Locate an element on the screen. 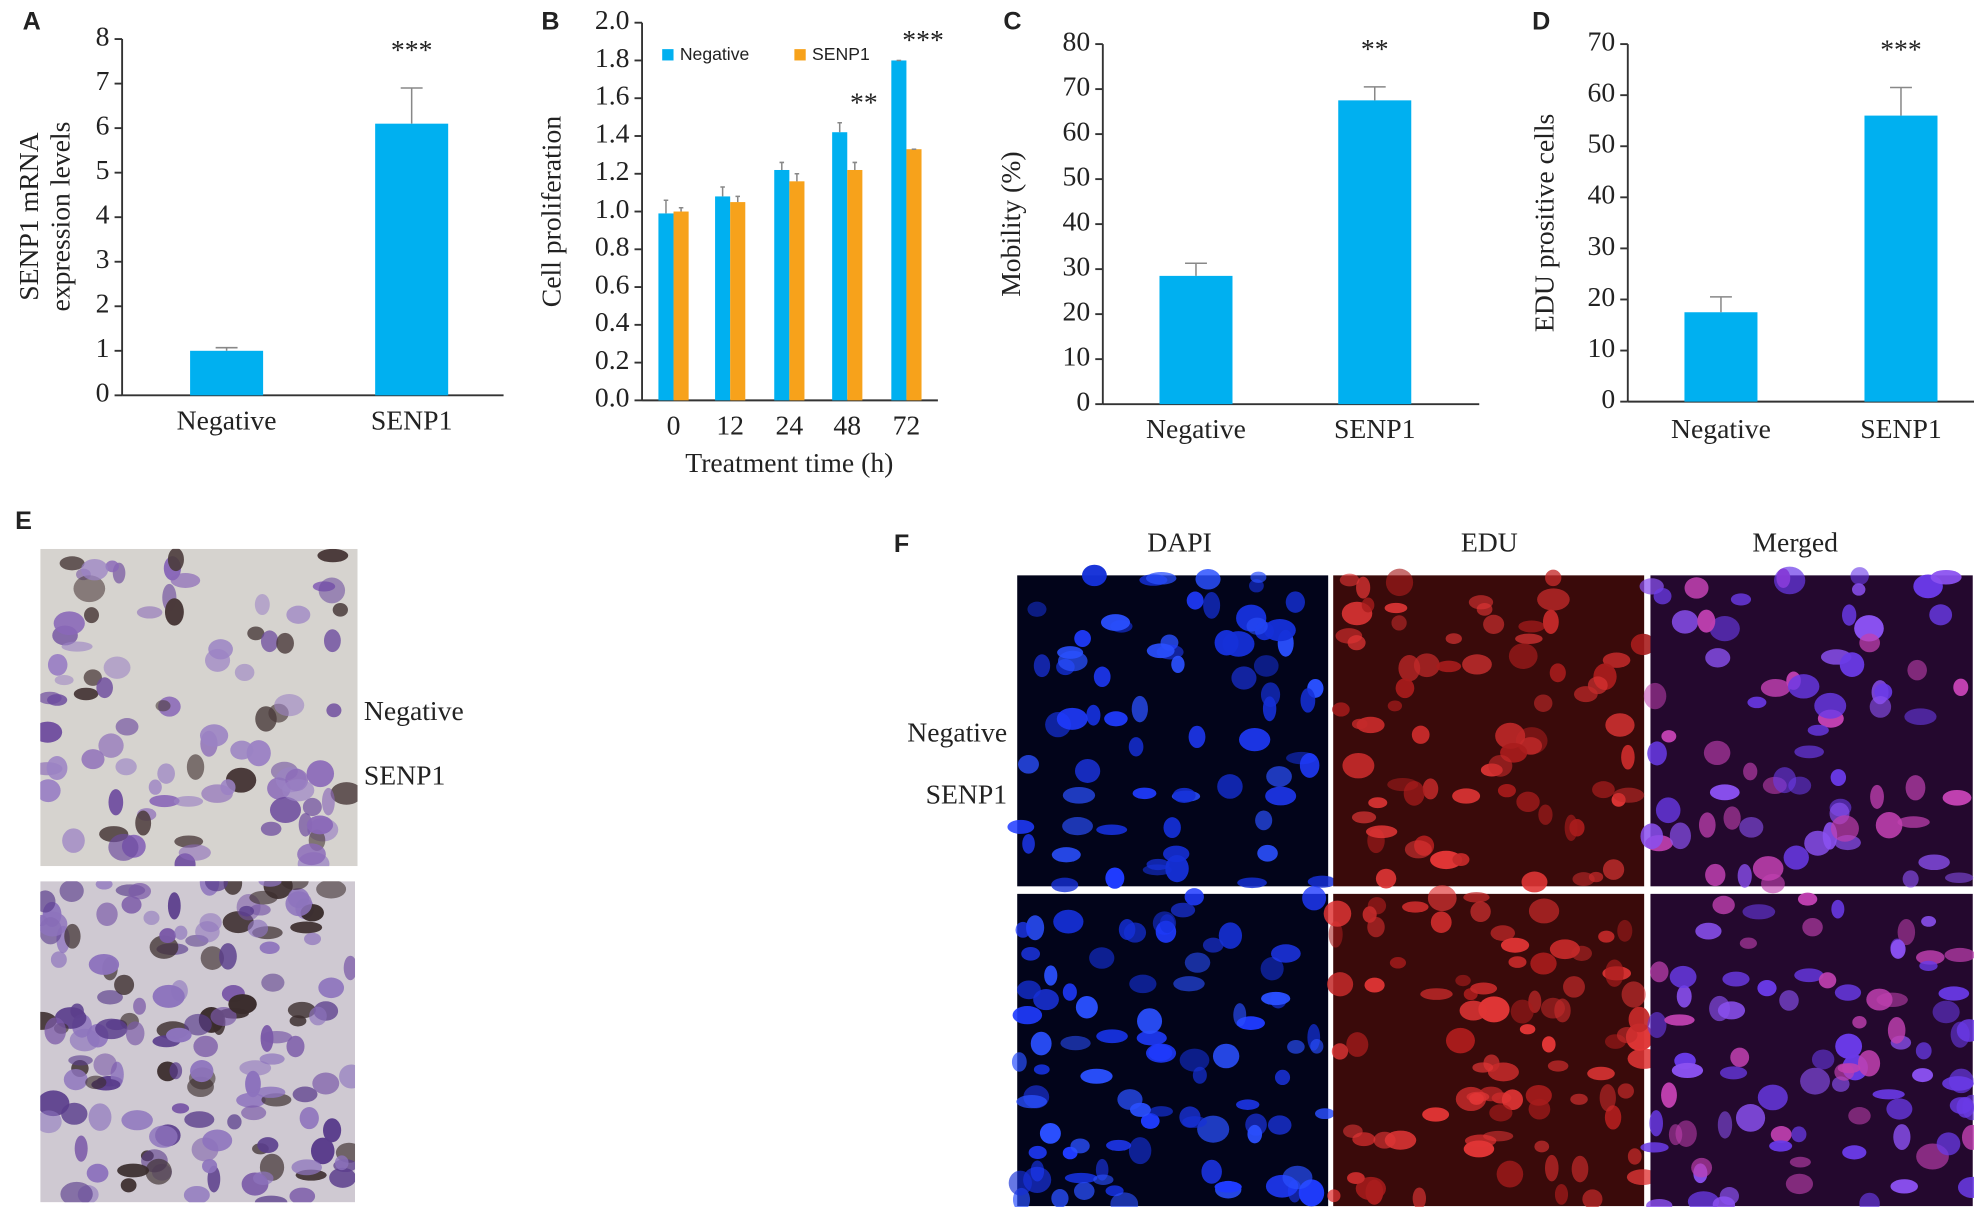  column-title: EDU is located at coordinates (1489, 542).